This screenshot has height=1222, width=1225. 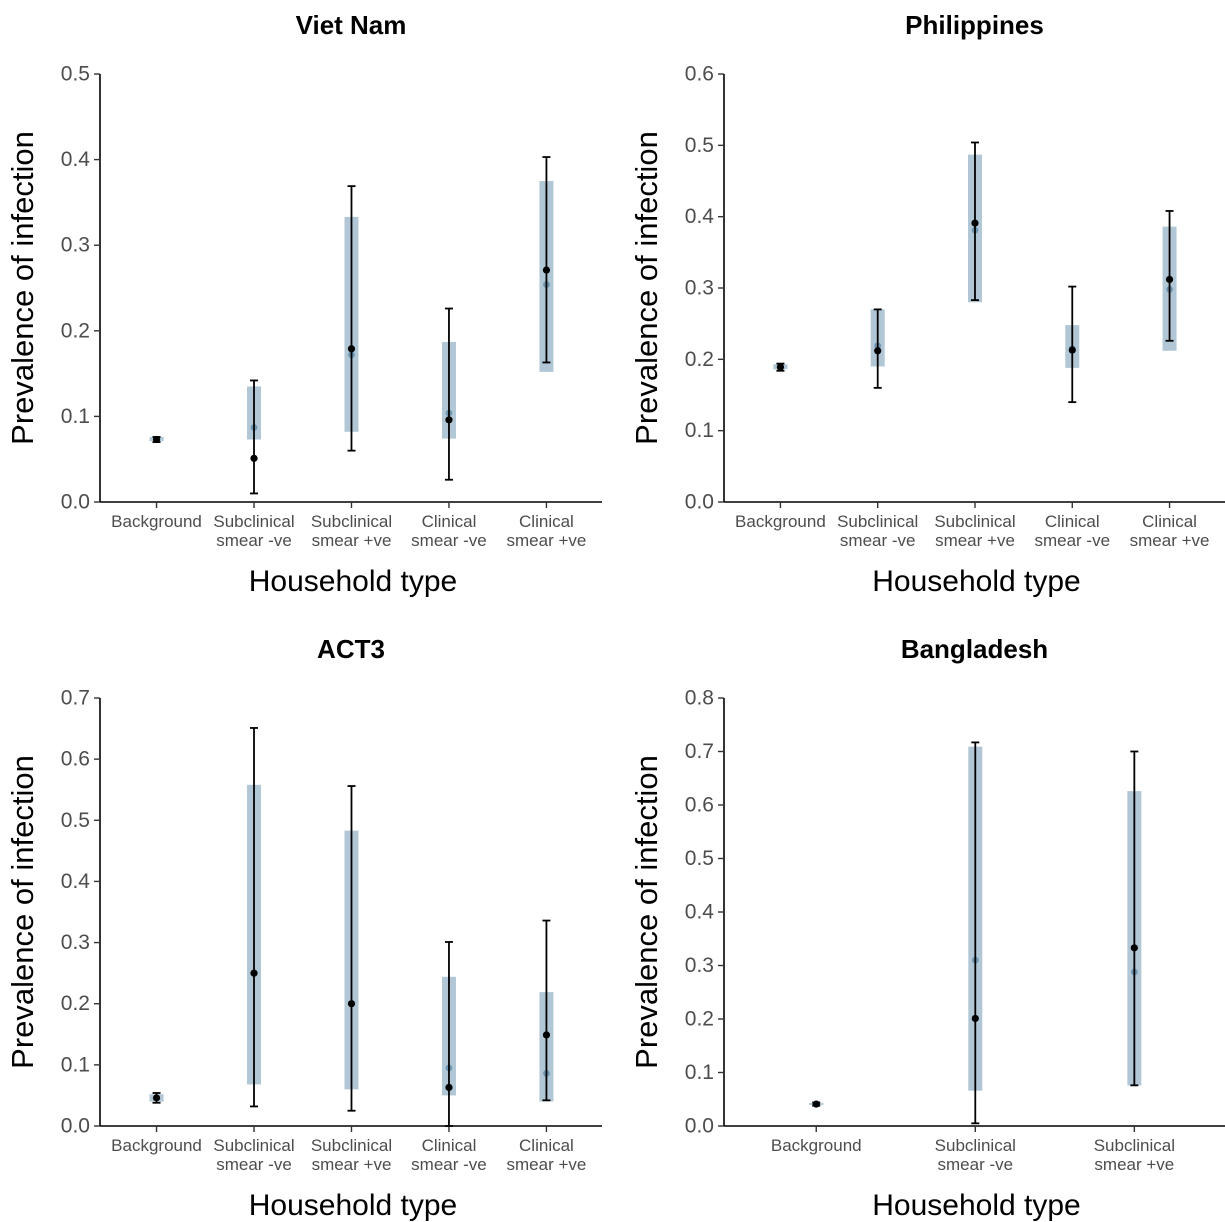 What do you see at coordinates (974, 649) in the screenshot?
I see `panel-title: Bangladesh` at bounding box center [974, 649].